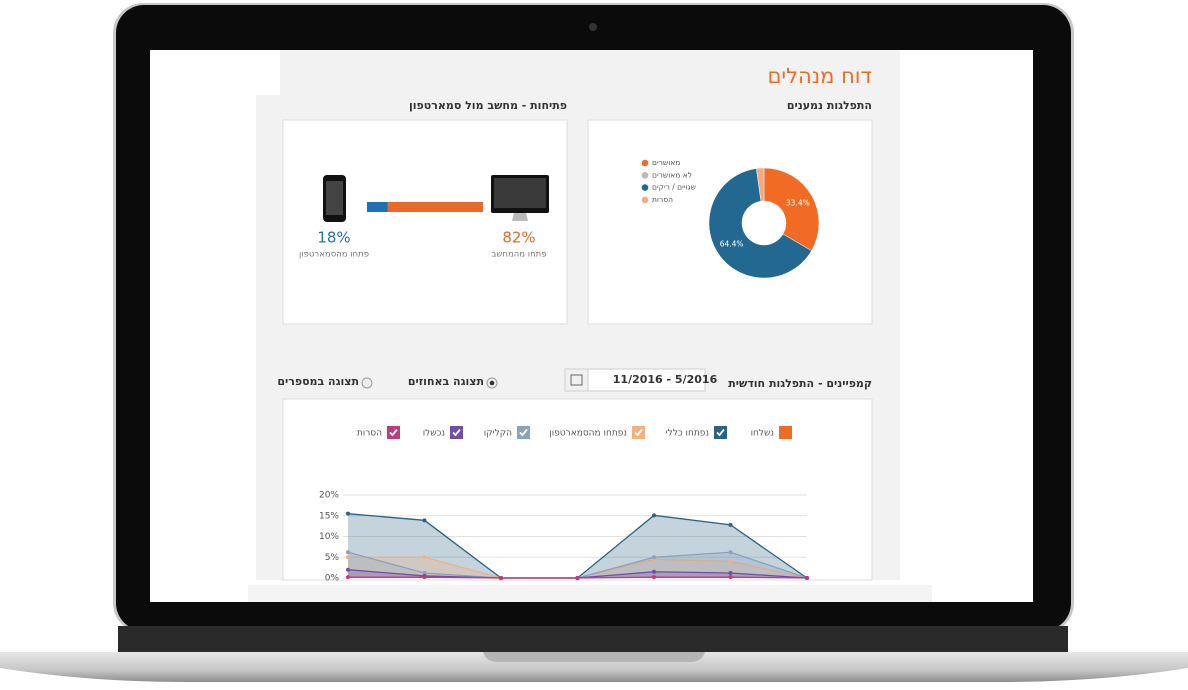  I want to click on data-label: 64.4%, so click(732, 244).